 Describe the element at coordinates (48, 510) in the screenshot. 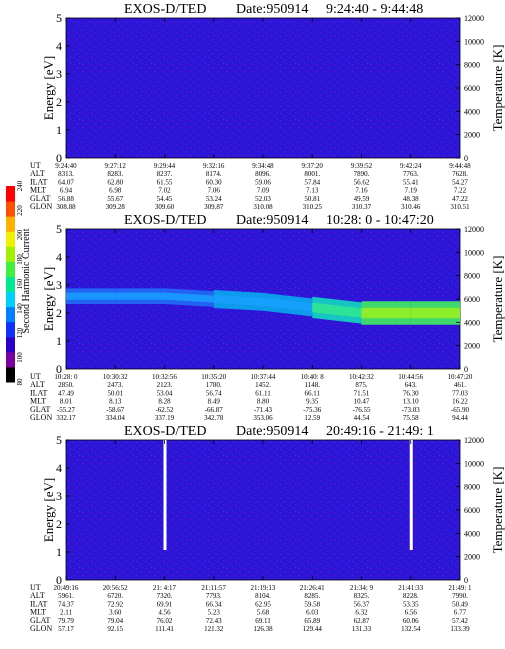

I see `panel-3-ylabel: Energy [eV]` at that location.